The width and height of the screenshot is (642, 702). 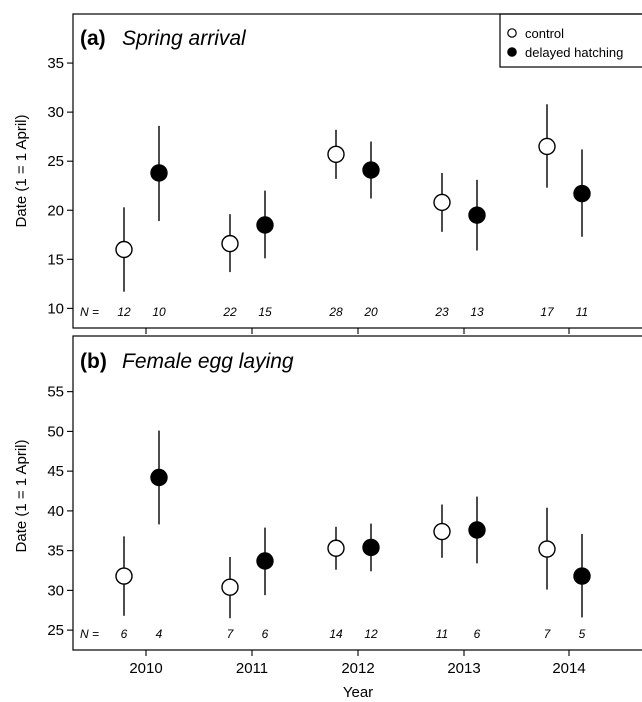 I want to click on x-axis: 2010 2011 2012 2013 2014, so click(x=357, y=668).